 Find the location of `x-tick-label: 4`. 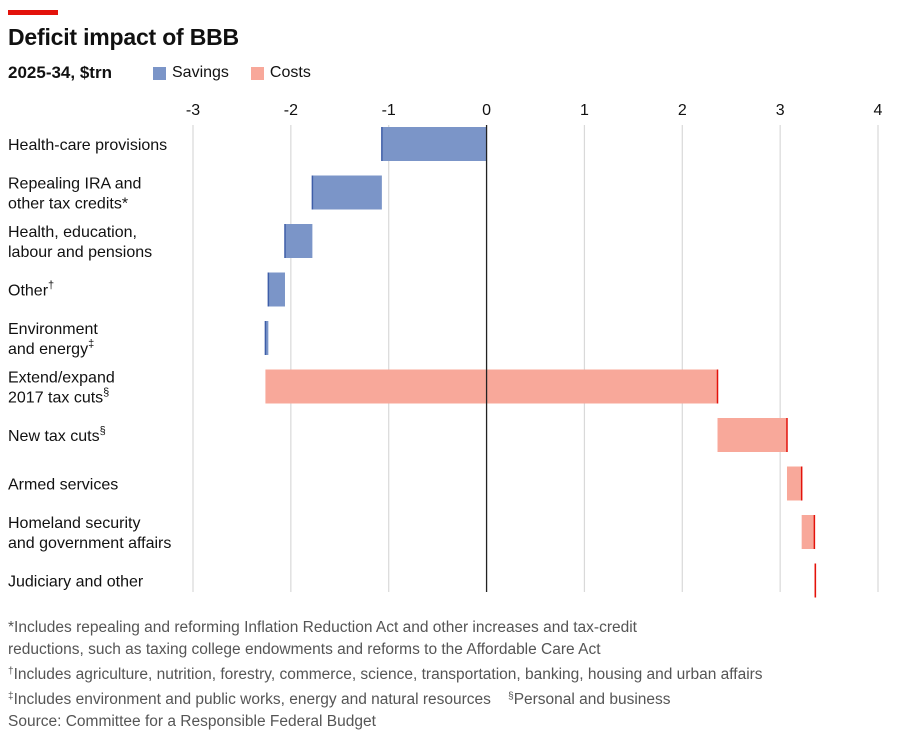

x-tick-label: 4 is located at coordinates (878, 110).